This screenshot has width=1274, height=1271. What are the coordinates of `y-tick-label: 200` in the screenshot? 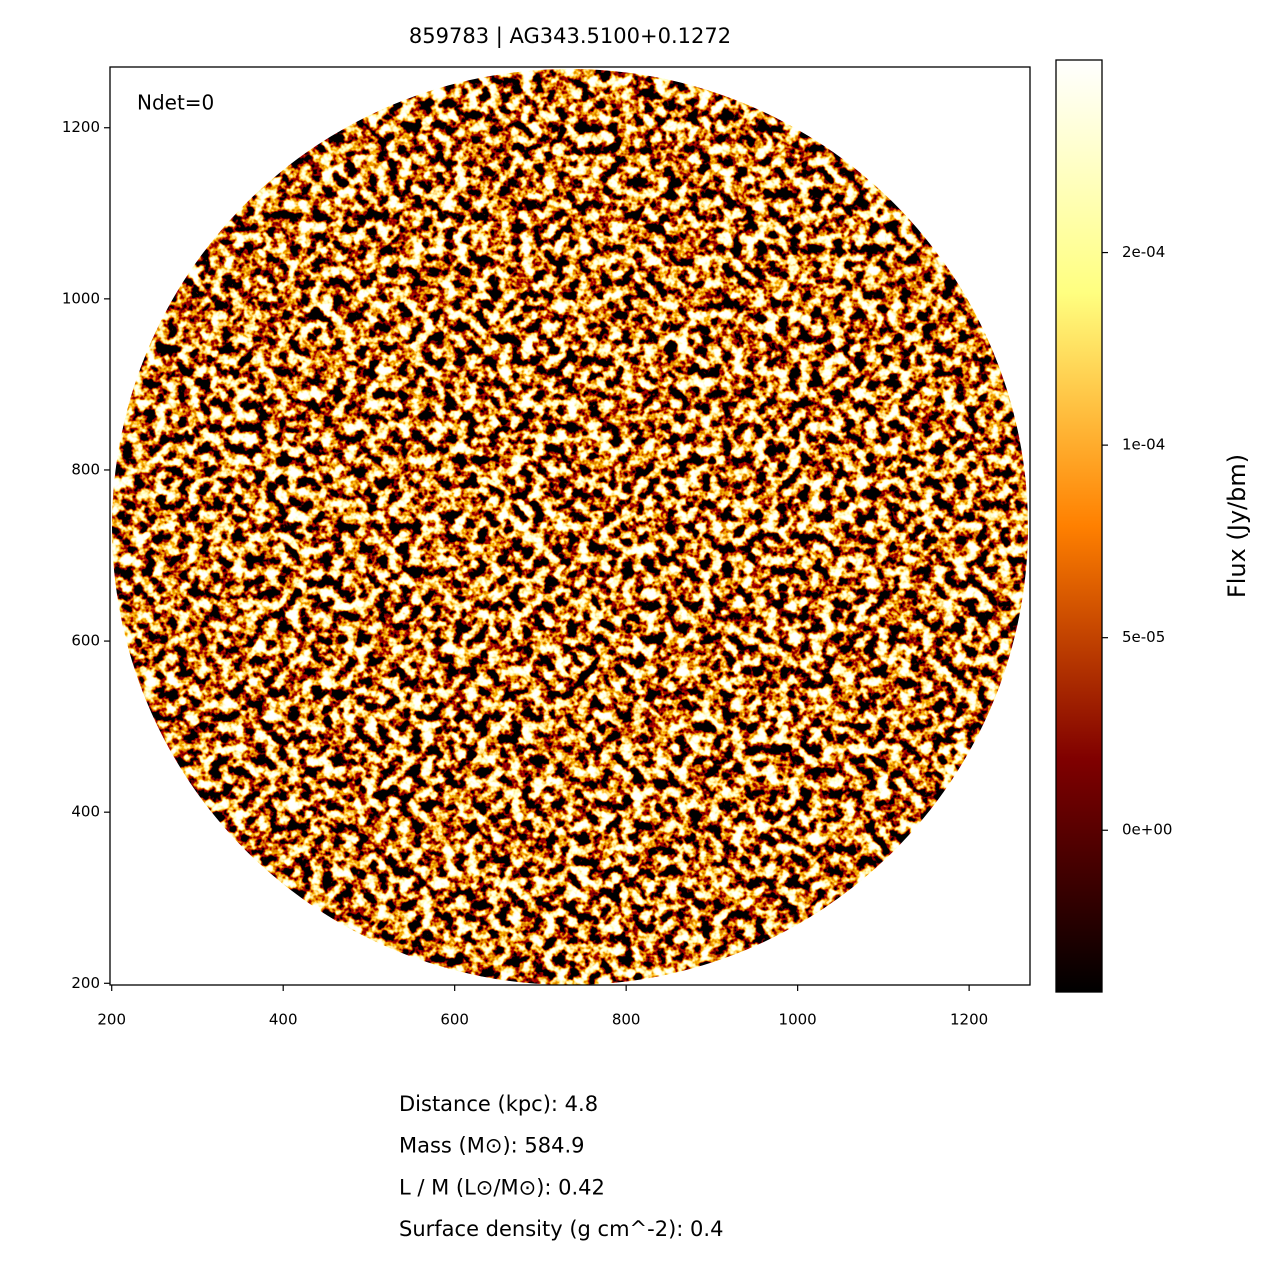 It's located at (85, 983).